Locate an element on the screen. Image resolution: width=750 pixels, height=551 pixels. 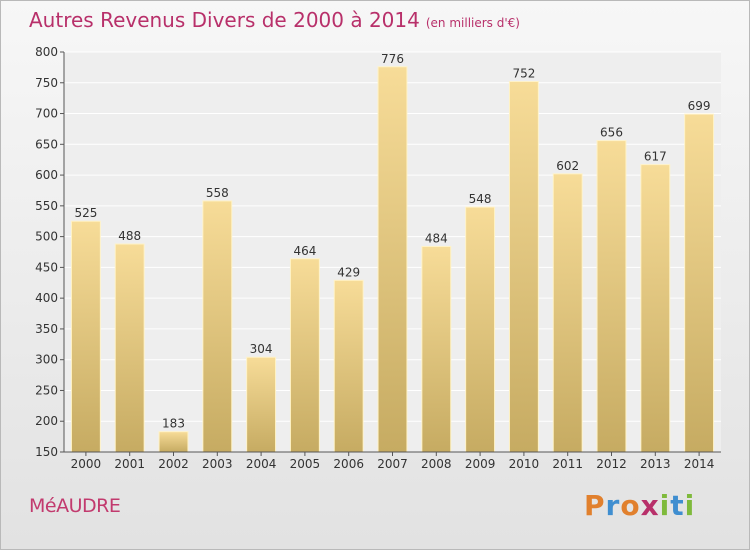
bar-value-label: 558 is located at coordinates (217, 193).